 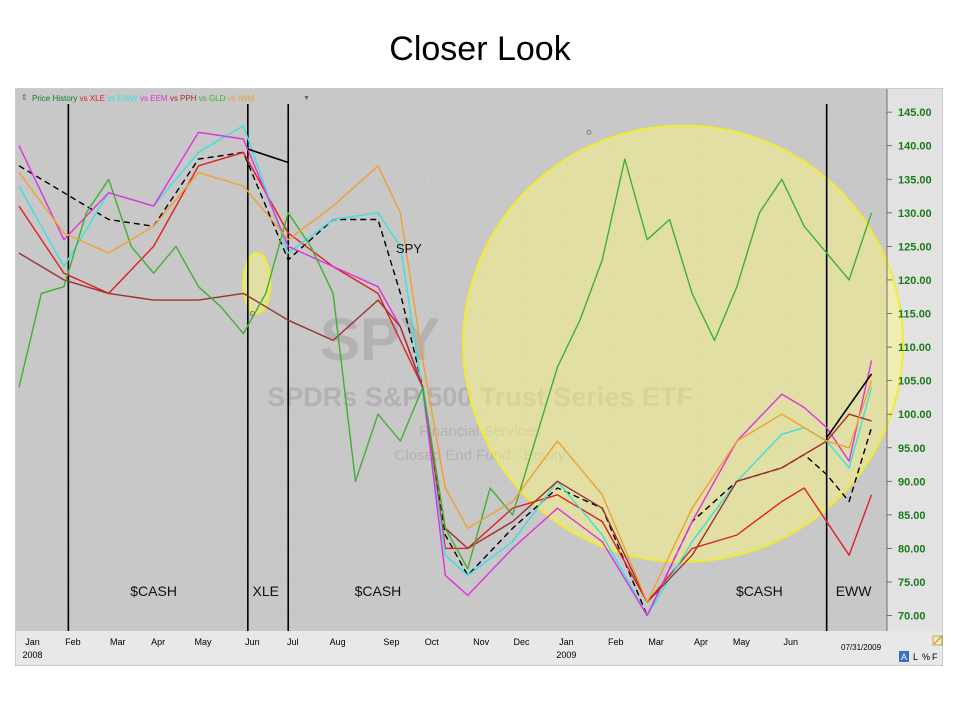 What do you see at coordinates (338, 642) in the screenshot?
I see `x-tick-label: Aug` at bounding box center [338, 642].